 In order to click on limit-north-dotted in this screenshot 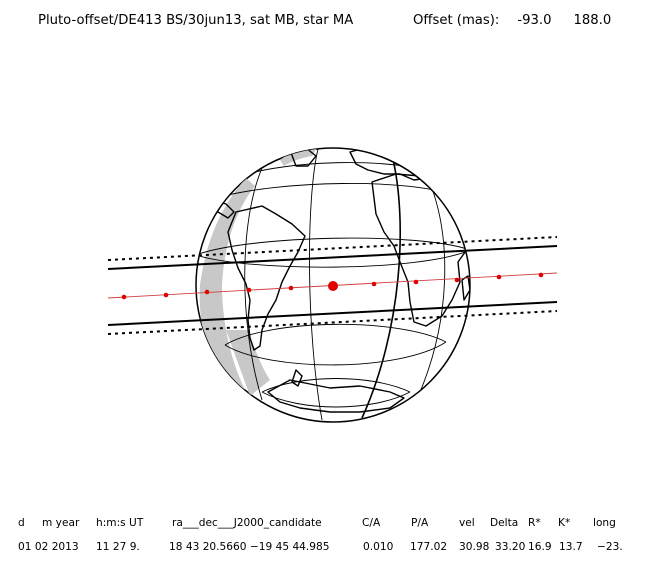, I will do `click(332, 248)`.